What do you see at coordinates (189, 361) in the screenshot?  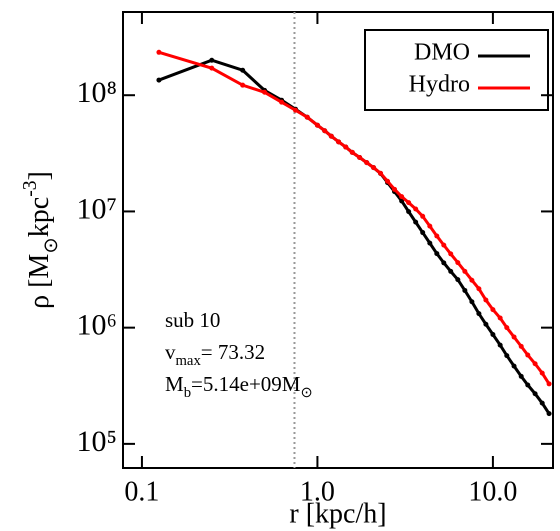 I see `label-part: max` at bounding box center [189, 361].